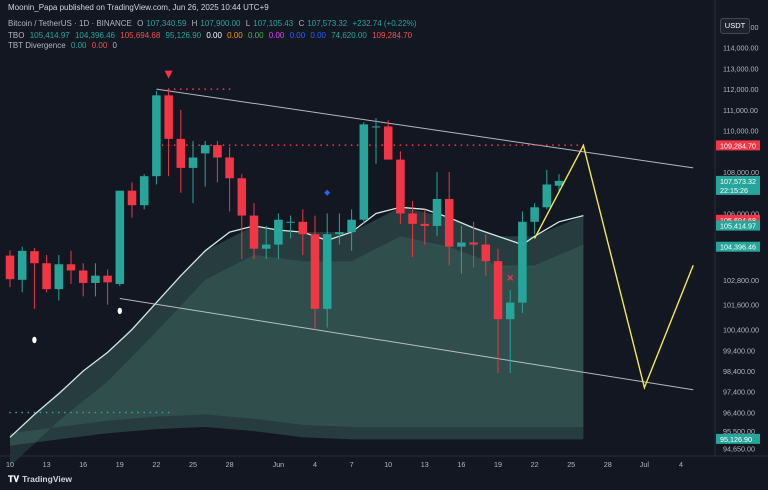 This screenshot has height=490, width=768. Describe the element at coordinates (37, 45) in the screenshot. I see `tbt-label: TBT Divergence` at that location.